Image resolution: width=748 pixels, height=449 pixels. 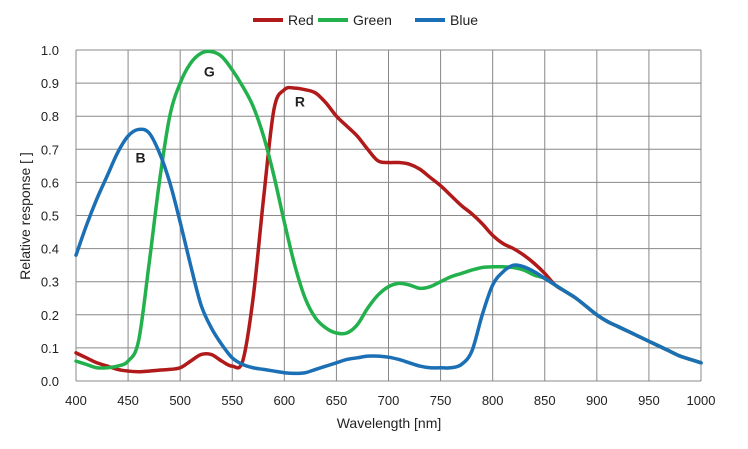 I want to click on x-tick-label: 700, so click(x=389, y=400).